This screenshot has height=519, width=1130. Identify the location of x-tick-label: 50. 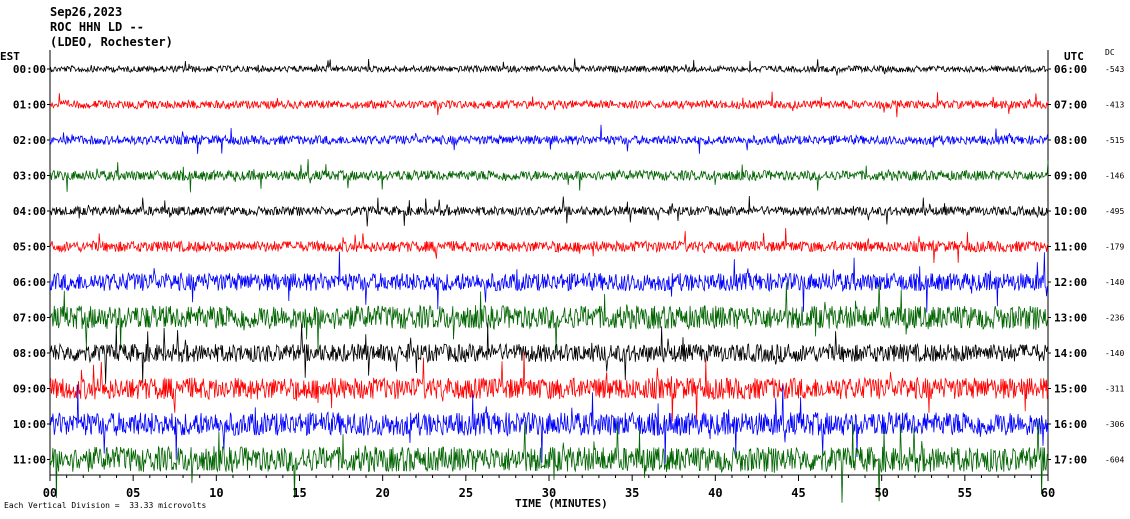
(881, 493).